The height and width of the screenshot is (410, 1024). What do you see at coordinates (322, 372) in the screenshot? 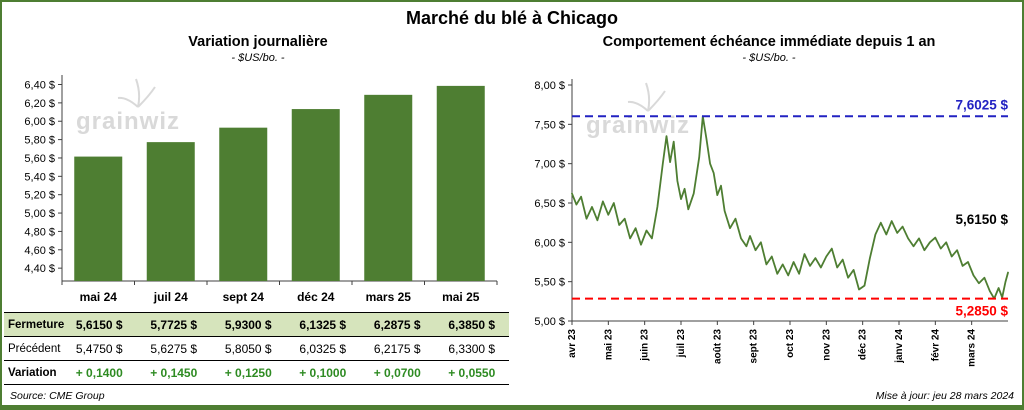
I see `table-cell: + 0,1000` at bounding box center [322, 372].